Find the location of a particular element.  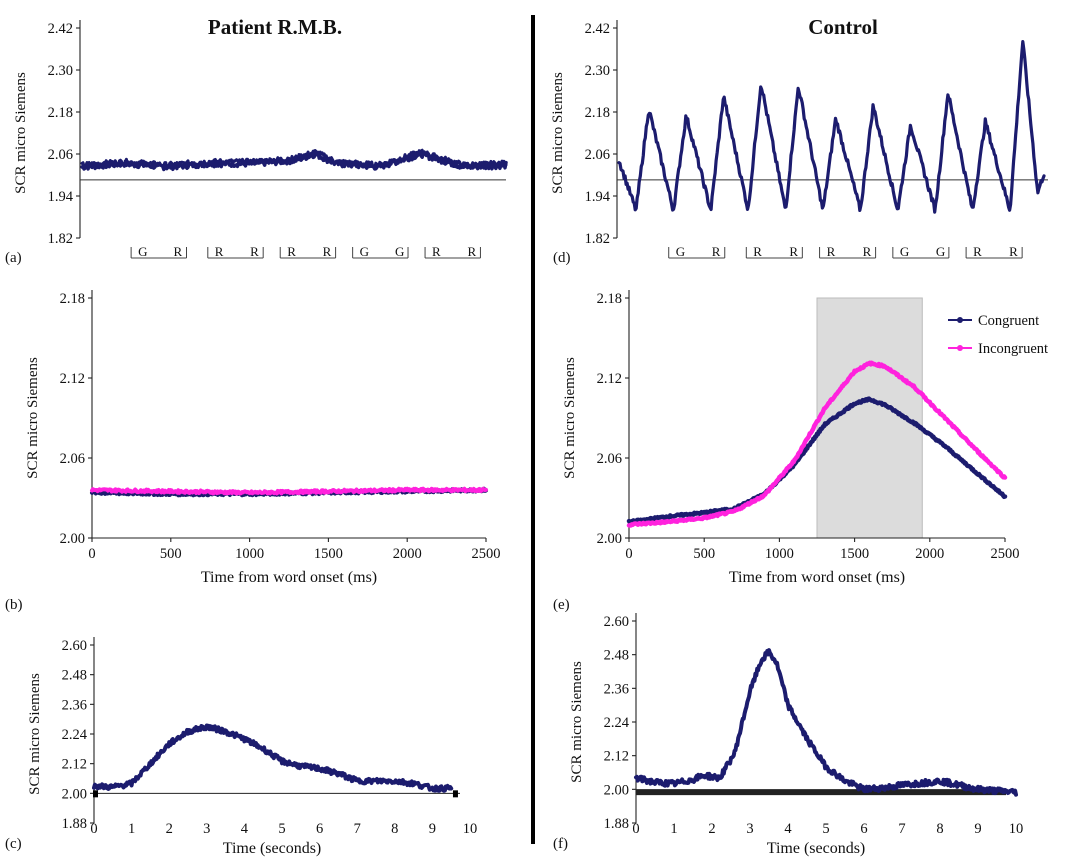

x-tick-label: 5 is located at coordinates (825, 829).